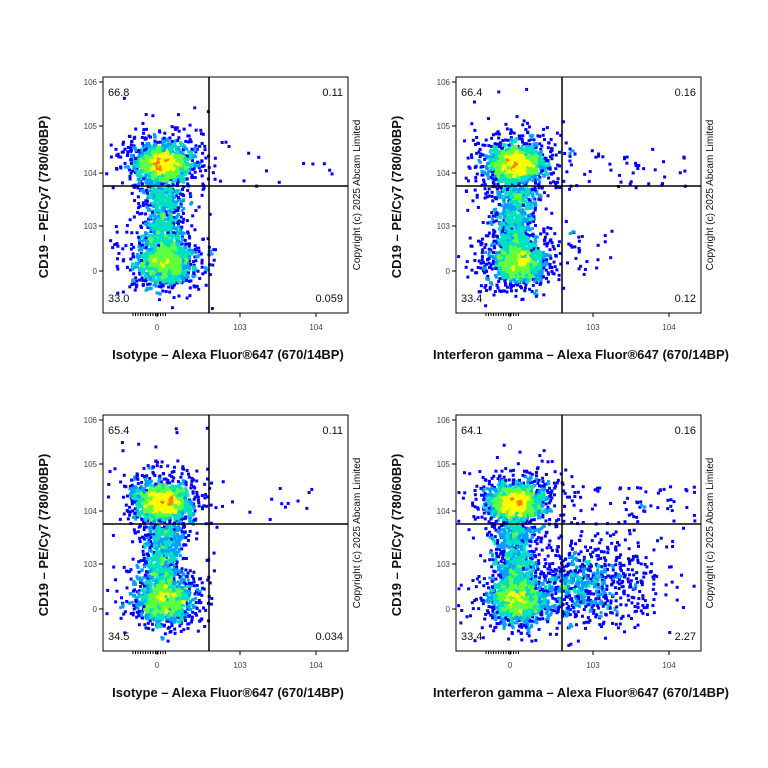  I want to click on x-tick-label: 103, so click(240, 327).